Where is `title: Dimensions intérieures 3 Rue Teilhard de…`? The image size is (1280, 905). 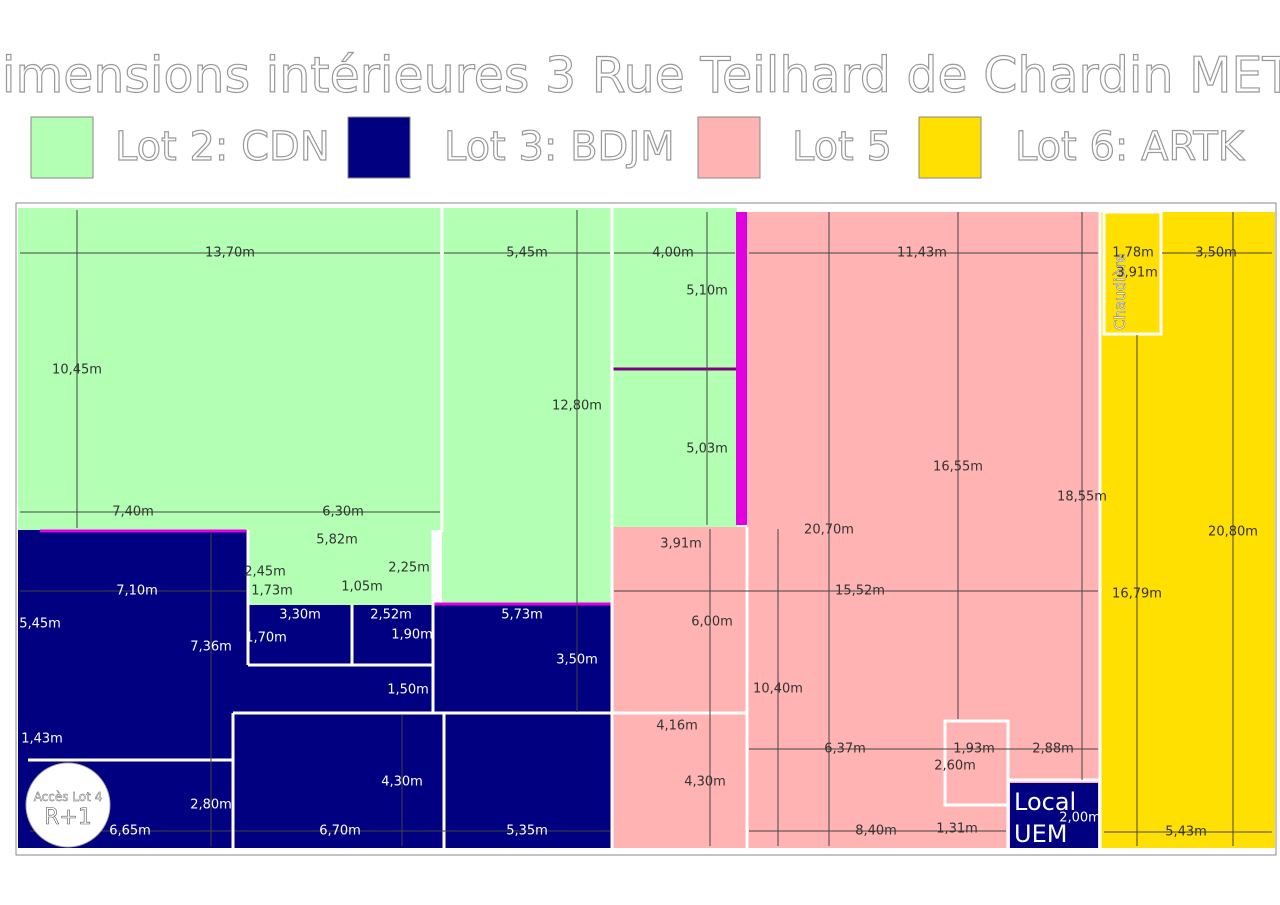 title: Dimensions intérieures 3 Rue Teilhard de… is located at coordinates (640, 75).